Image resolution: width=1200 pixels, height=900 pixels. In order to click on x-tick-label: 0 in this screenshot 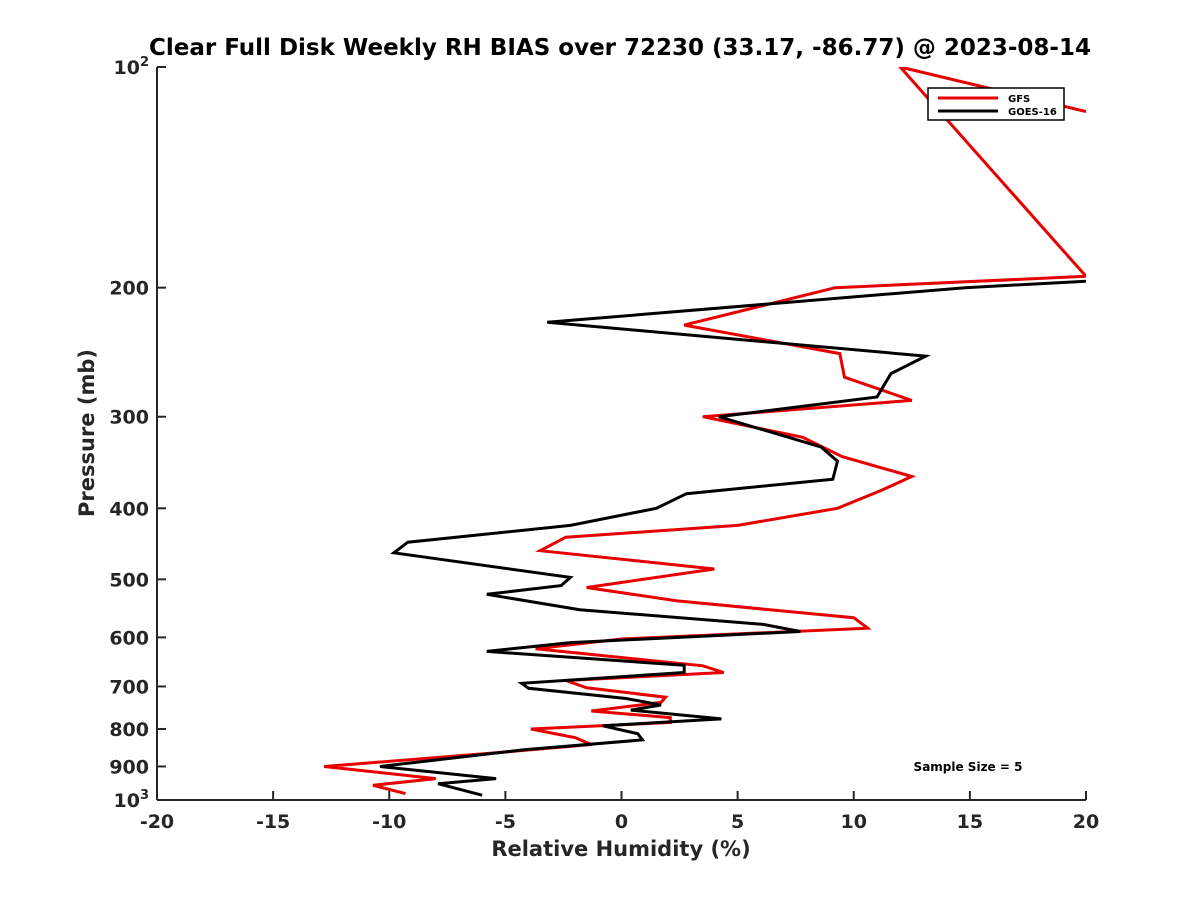, I will do `click(621, 822)`.